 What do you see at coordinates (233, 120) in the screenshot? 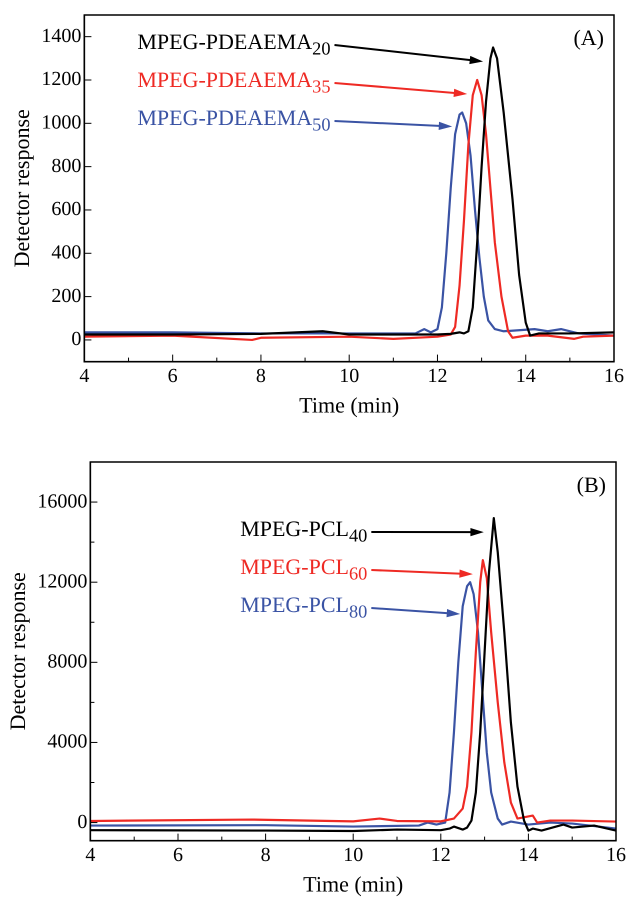
I see `legend-label: MPEG-PDEAEMA$_{50}$` at bounding box center [233, 120].